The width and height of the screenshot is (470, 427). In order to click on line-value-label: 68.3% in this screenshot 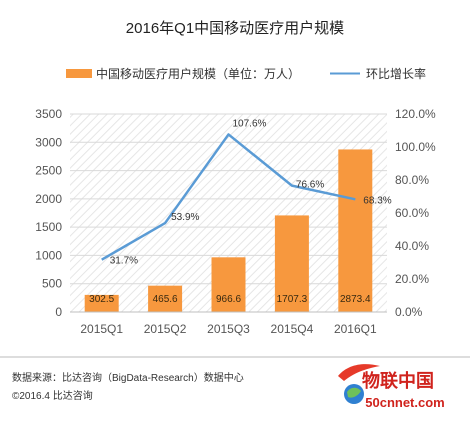, I will do `click(377, 200)`.